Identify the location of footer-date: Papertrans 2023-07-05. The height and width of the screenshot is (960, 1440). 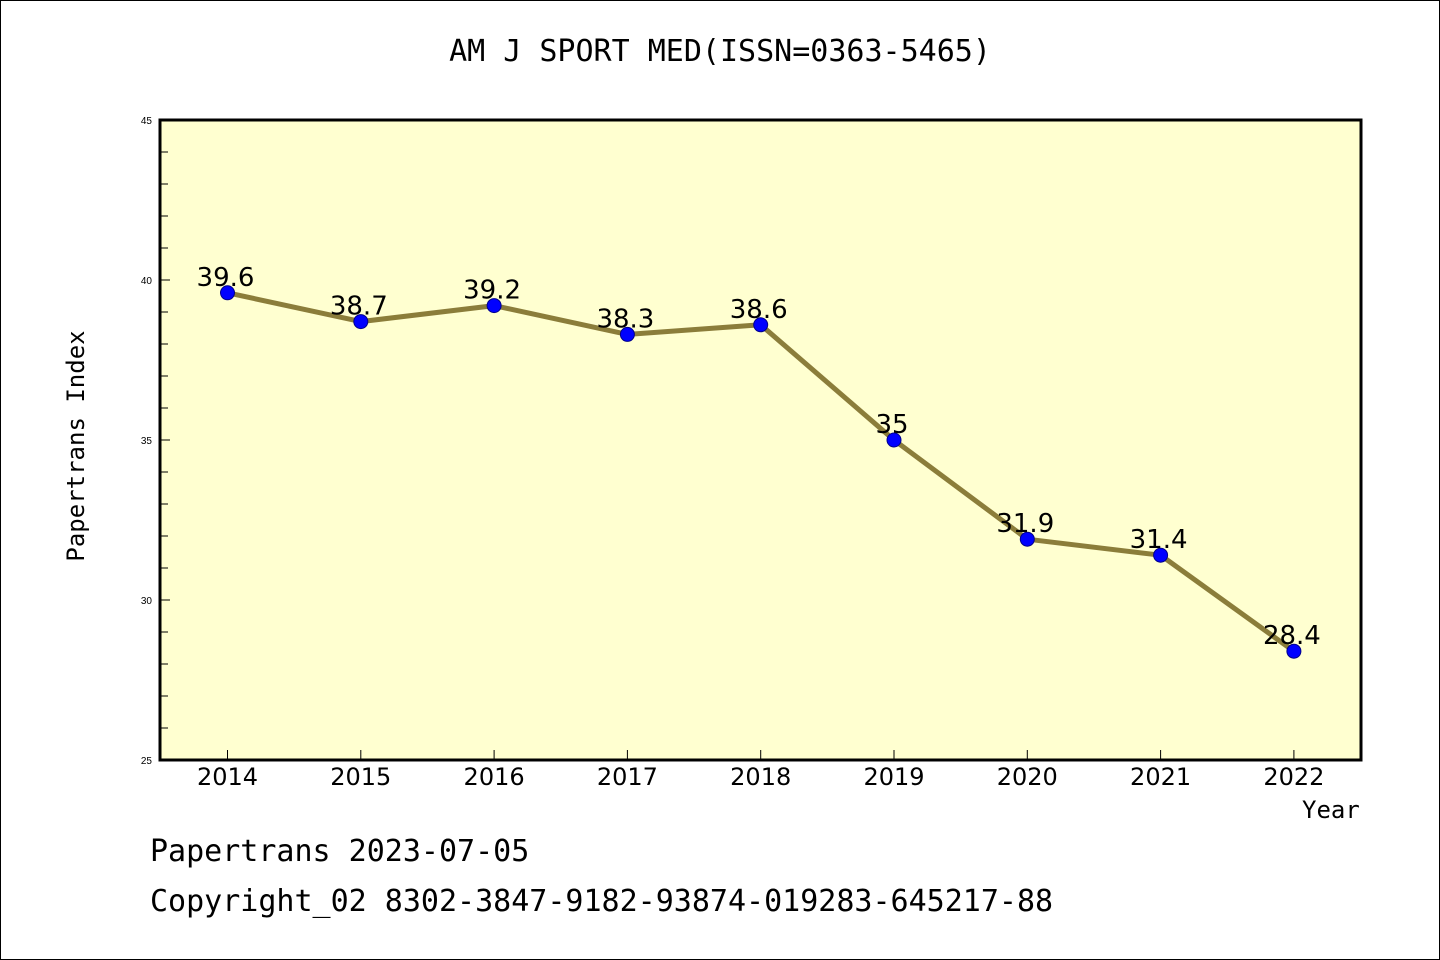
(340, 851).